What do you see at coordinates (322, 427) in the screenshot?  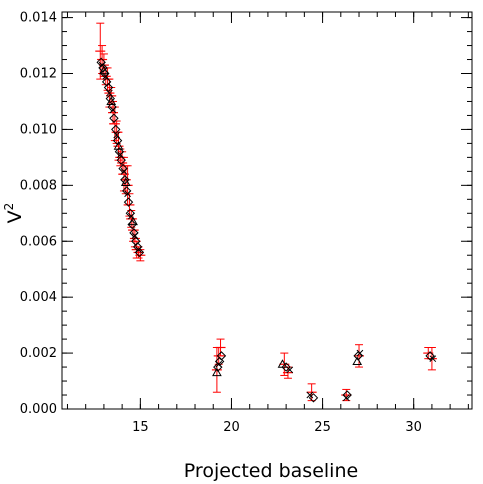 I see `x-tick-label: 25` at bounding box center [322, 427].